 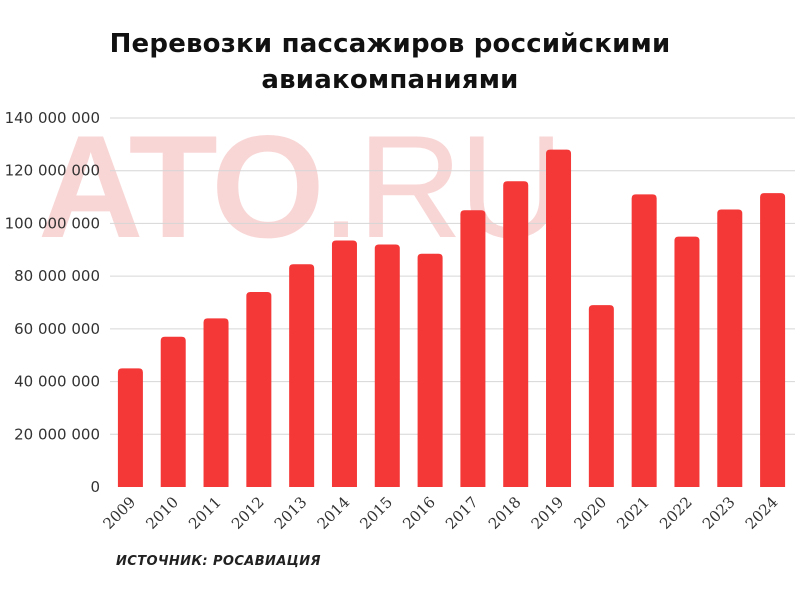 I want to click on x-tick-label: 2011, so click(x=205, y=513).